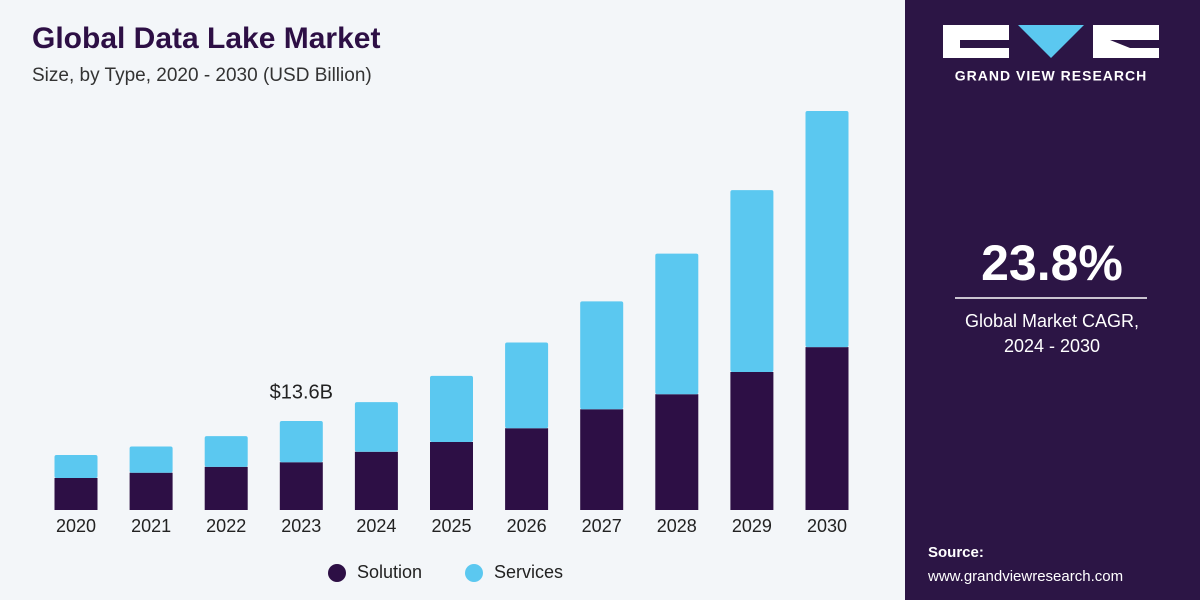  Describe the element at coordinates (1052, 263) in the screenshot. I see `cagr-value: 23.8%` at that location.